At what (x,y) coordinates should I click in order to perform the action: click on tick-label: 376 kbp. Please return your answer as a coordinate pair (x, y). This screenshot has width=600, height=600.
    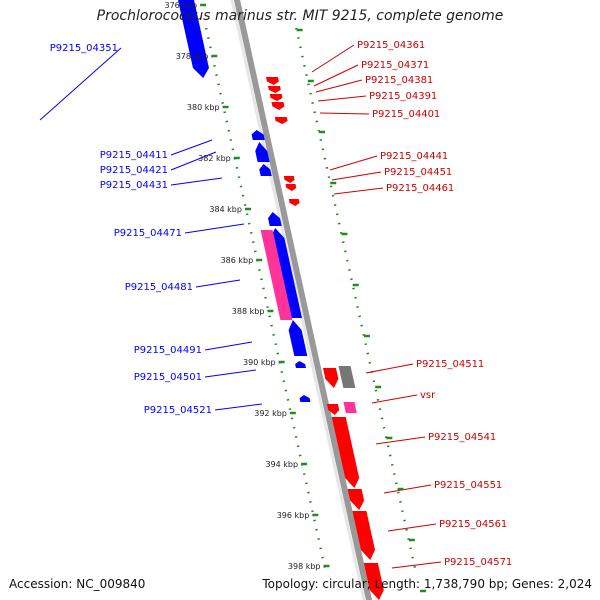
    Looking at the image, I should click on (180, 5).